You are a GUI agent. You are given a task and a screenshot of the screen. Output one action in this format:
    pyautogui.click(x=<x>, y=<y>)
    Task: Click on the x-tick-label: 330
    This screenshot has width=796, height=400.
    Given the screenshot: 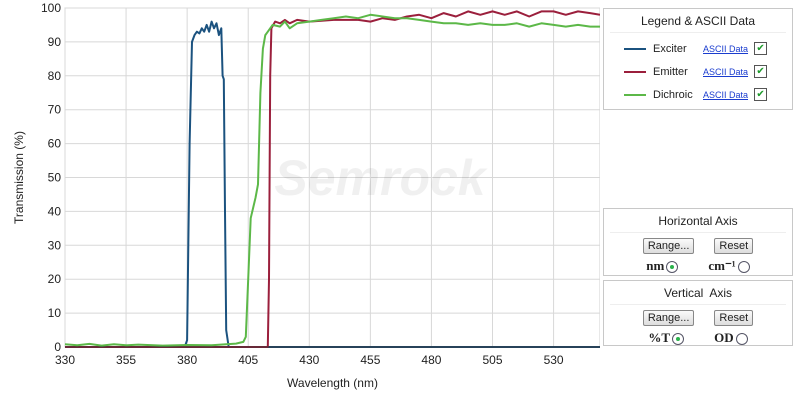 What is the action you would take?
    pyautogui.click(x=65, y=360)
    